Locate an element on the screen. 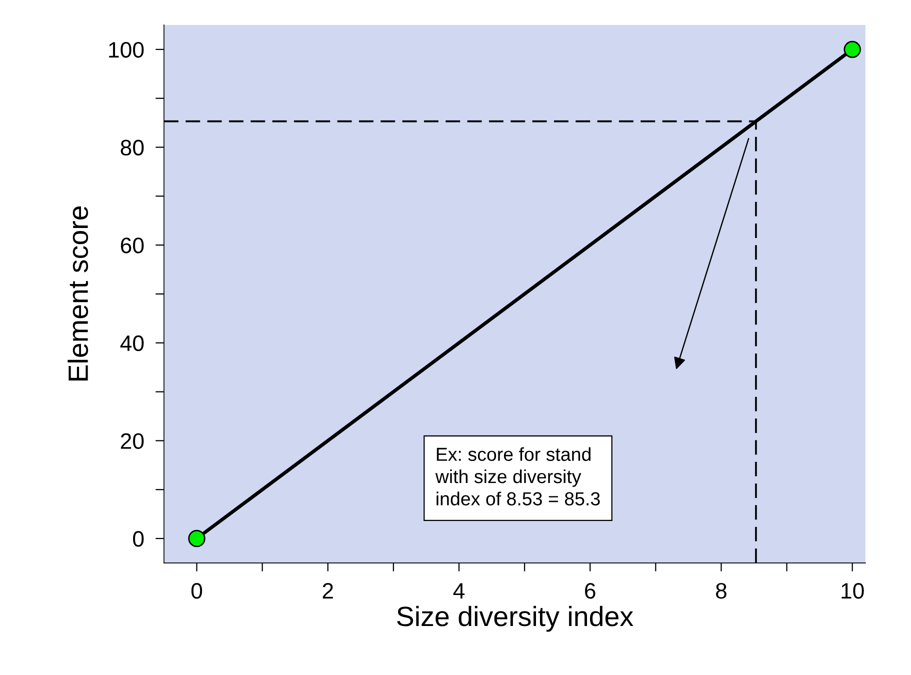 This screenshot has width=911, height=675. x-tick-label: 0 is located at coordinates (196, 590).